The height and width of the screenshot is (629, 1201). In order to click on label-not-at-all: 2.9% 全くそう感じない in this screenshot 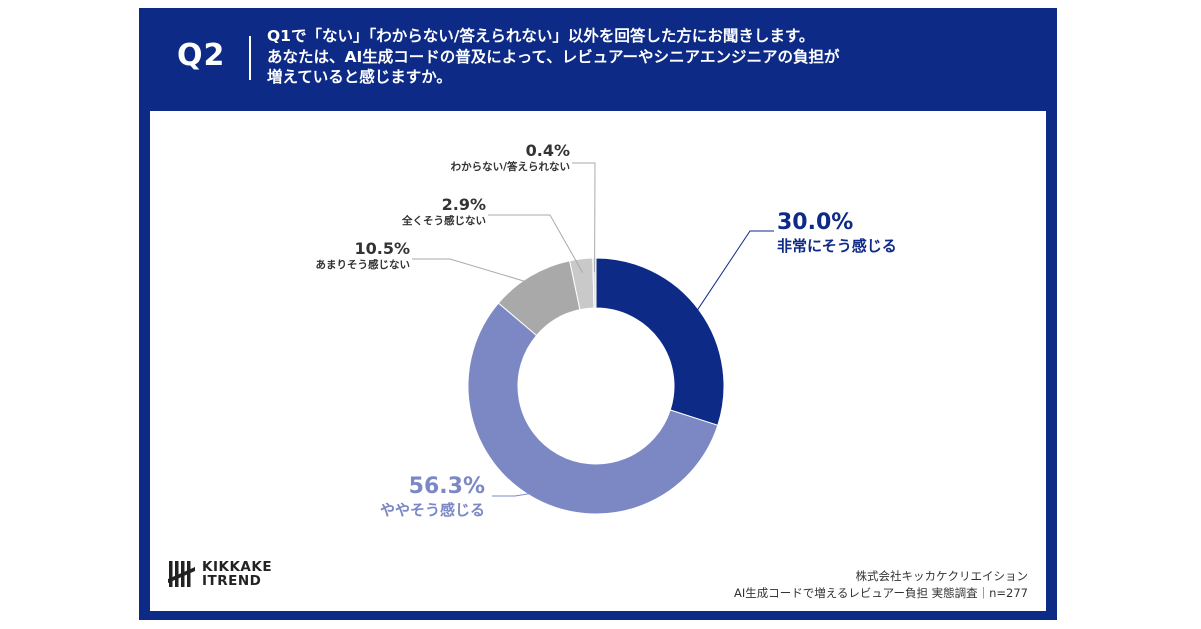, I will do `click(444, 211)`.